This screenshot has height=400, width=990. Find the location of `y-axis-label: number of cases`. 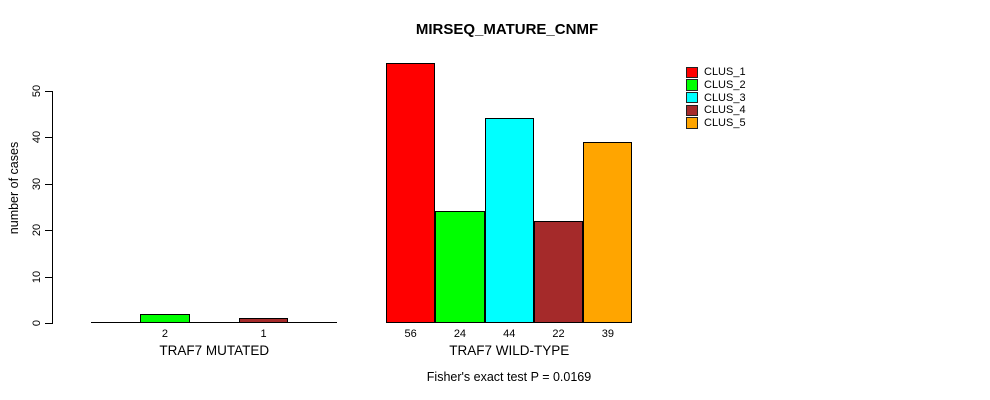

y-axis-label: number of cases is located at coordinates (14, 188).